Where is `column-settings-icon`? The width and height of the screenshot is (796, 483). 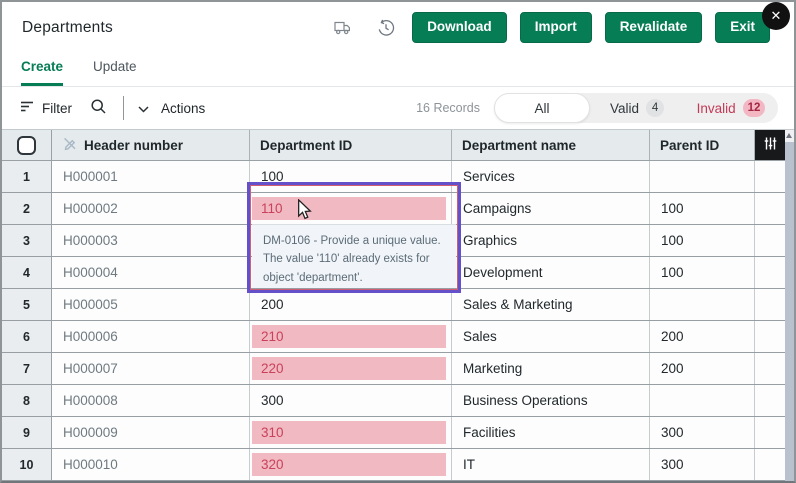
column-settings-icon is located at coordinates (770, 145).